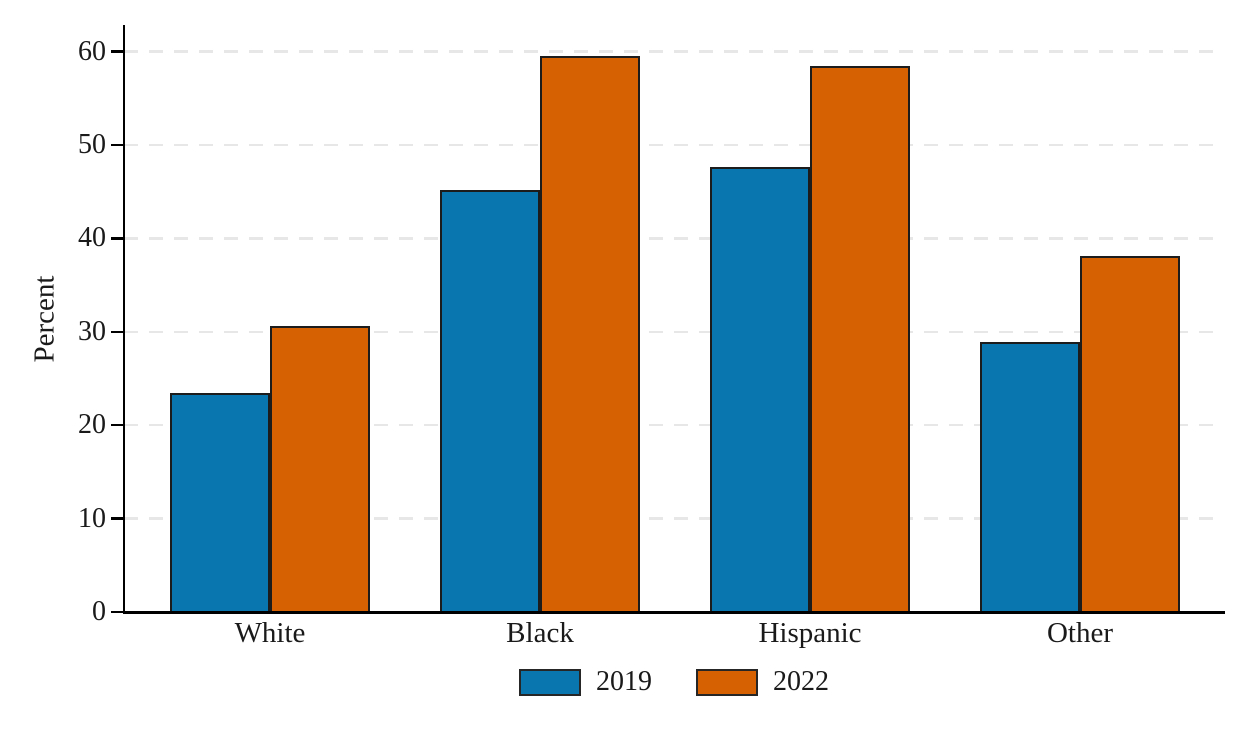  What do you see at coordinates (92, 331) in the screenshot?
I see `y-tick-label-30: 30` at bounding box center [92, 331].